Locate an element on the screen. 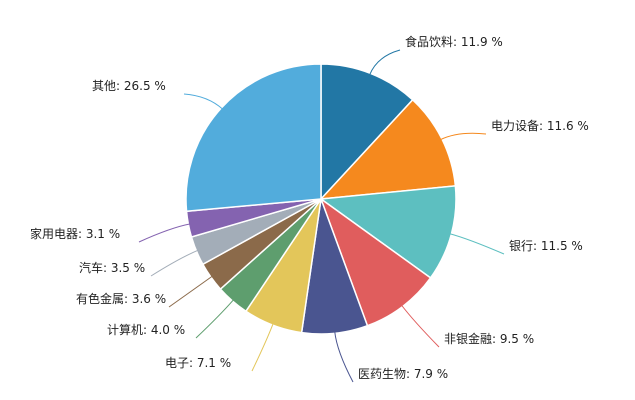 The image size is (635, 400). slice-label-8: 汽车: 3.5 % is located at coordinates (112, 267).